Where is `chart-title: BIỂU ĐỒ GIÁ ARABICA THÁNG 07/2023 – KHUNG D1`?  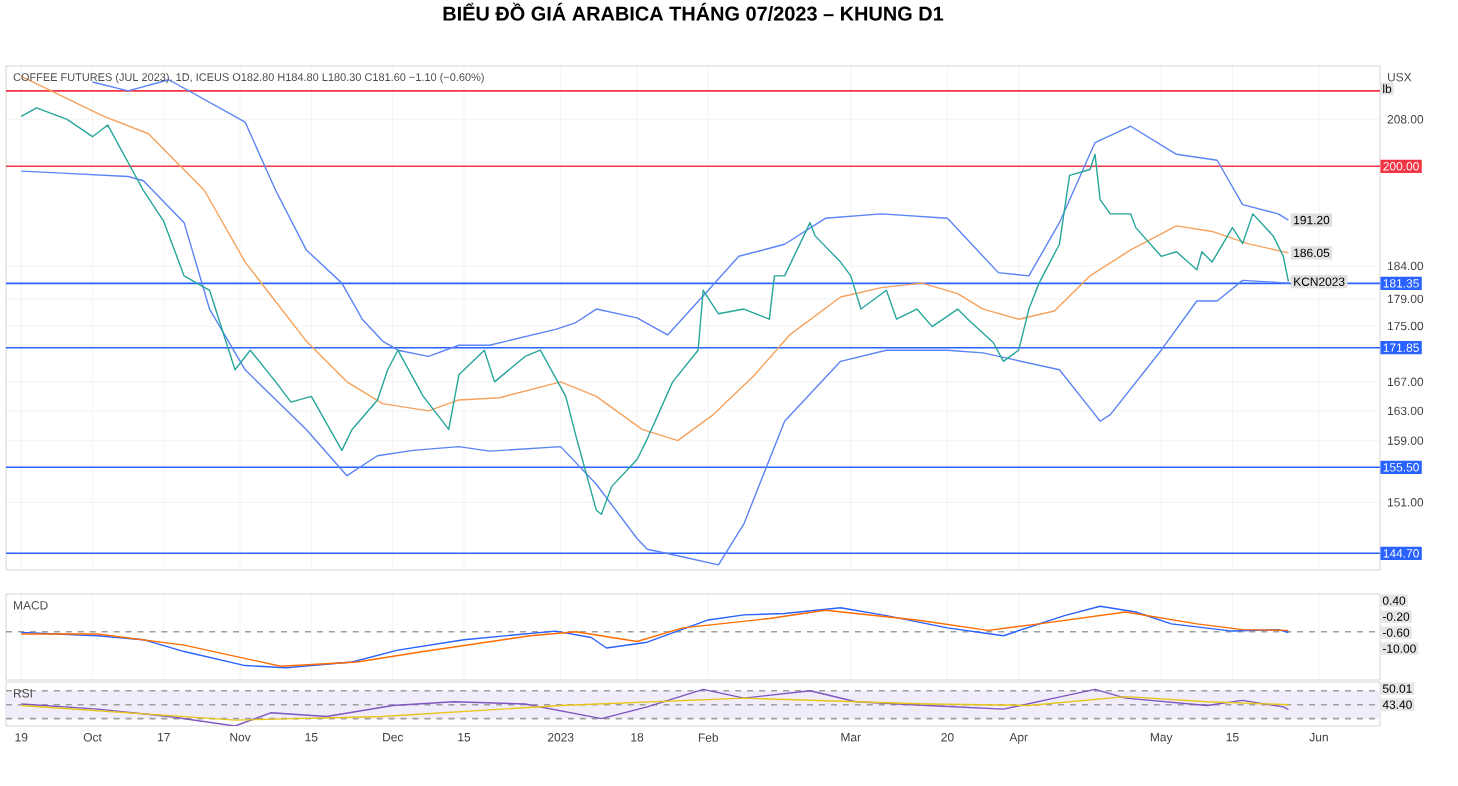 chart-title: BIỂU ĐỒ GIÁ ARABICA THÁNG 07/2023 – KHUNG D1 is located at coordinates (693, 11).